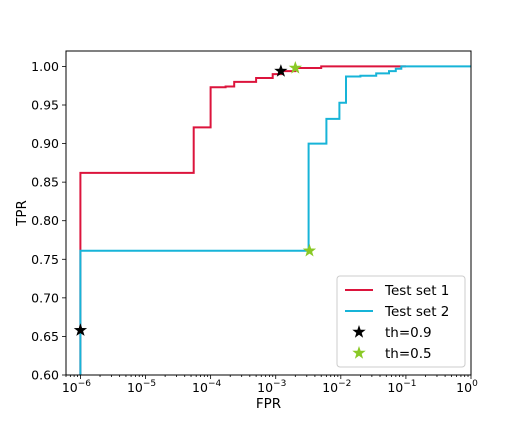 The image size is (523, 428). Describe the element at coordinates (416, 312) in the screenshot. I see `legend-label-test-set-2: Test set 2` at that location.